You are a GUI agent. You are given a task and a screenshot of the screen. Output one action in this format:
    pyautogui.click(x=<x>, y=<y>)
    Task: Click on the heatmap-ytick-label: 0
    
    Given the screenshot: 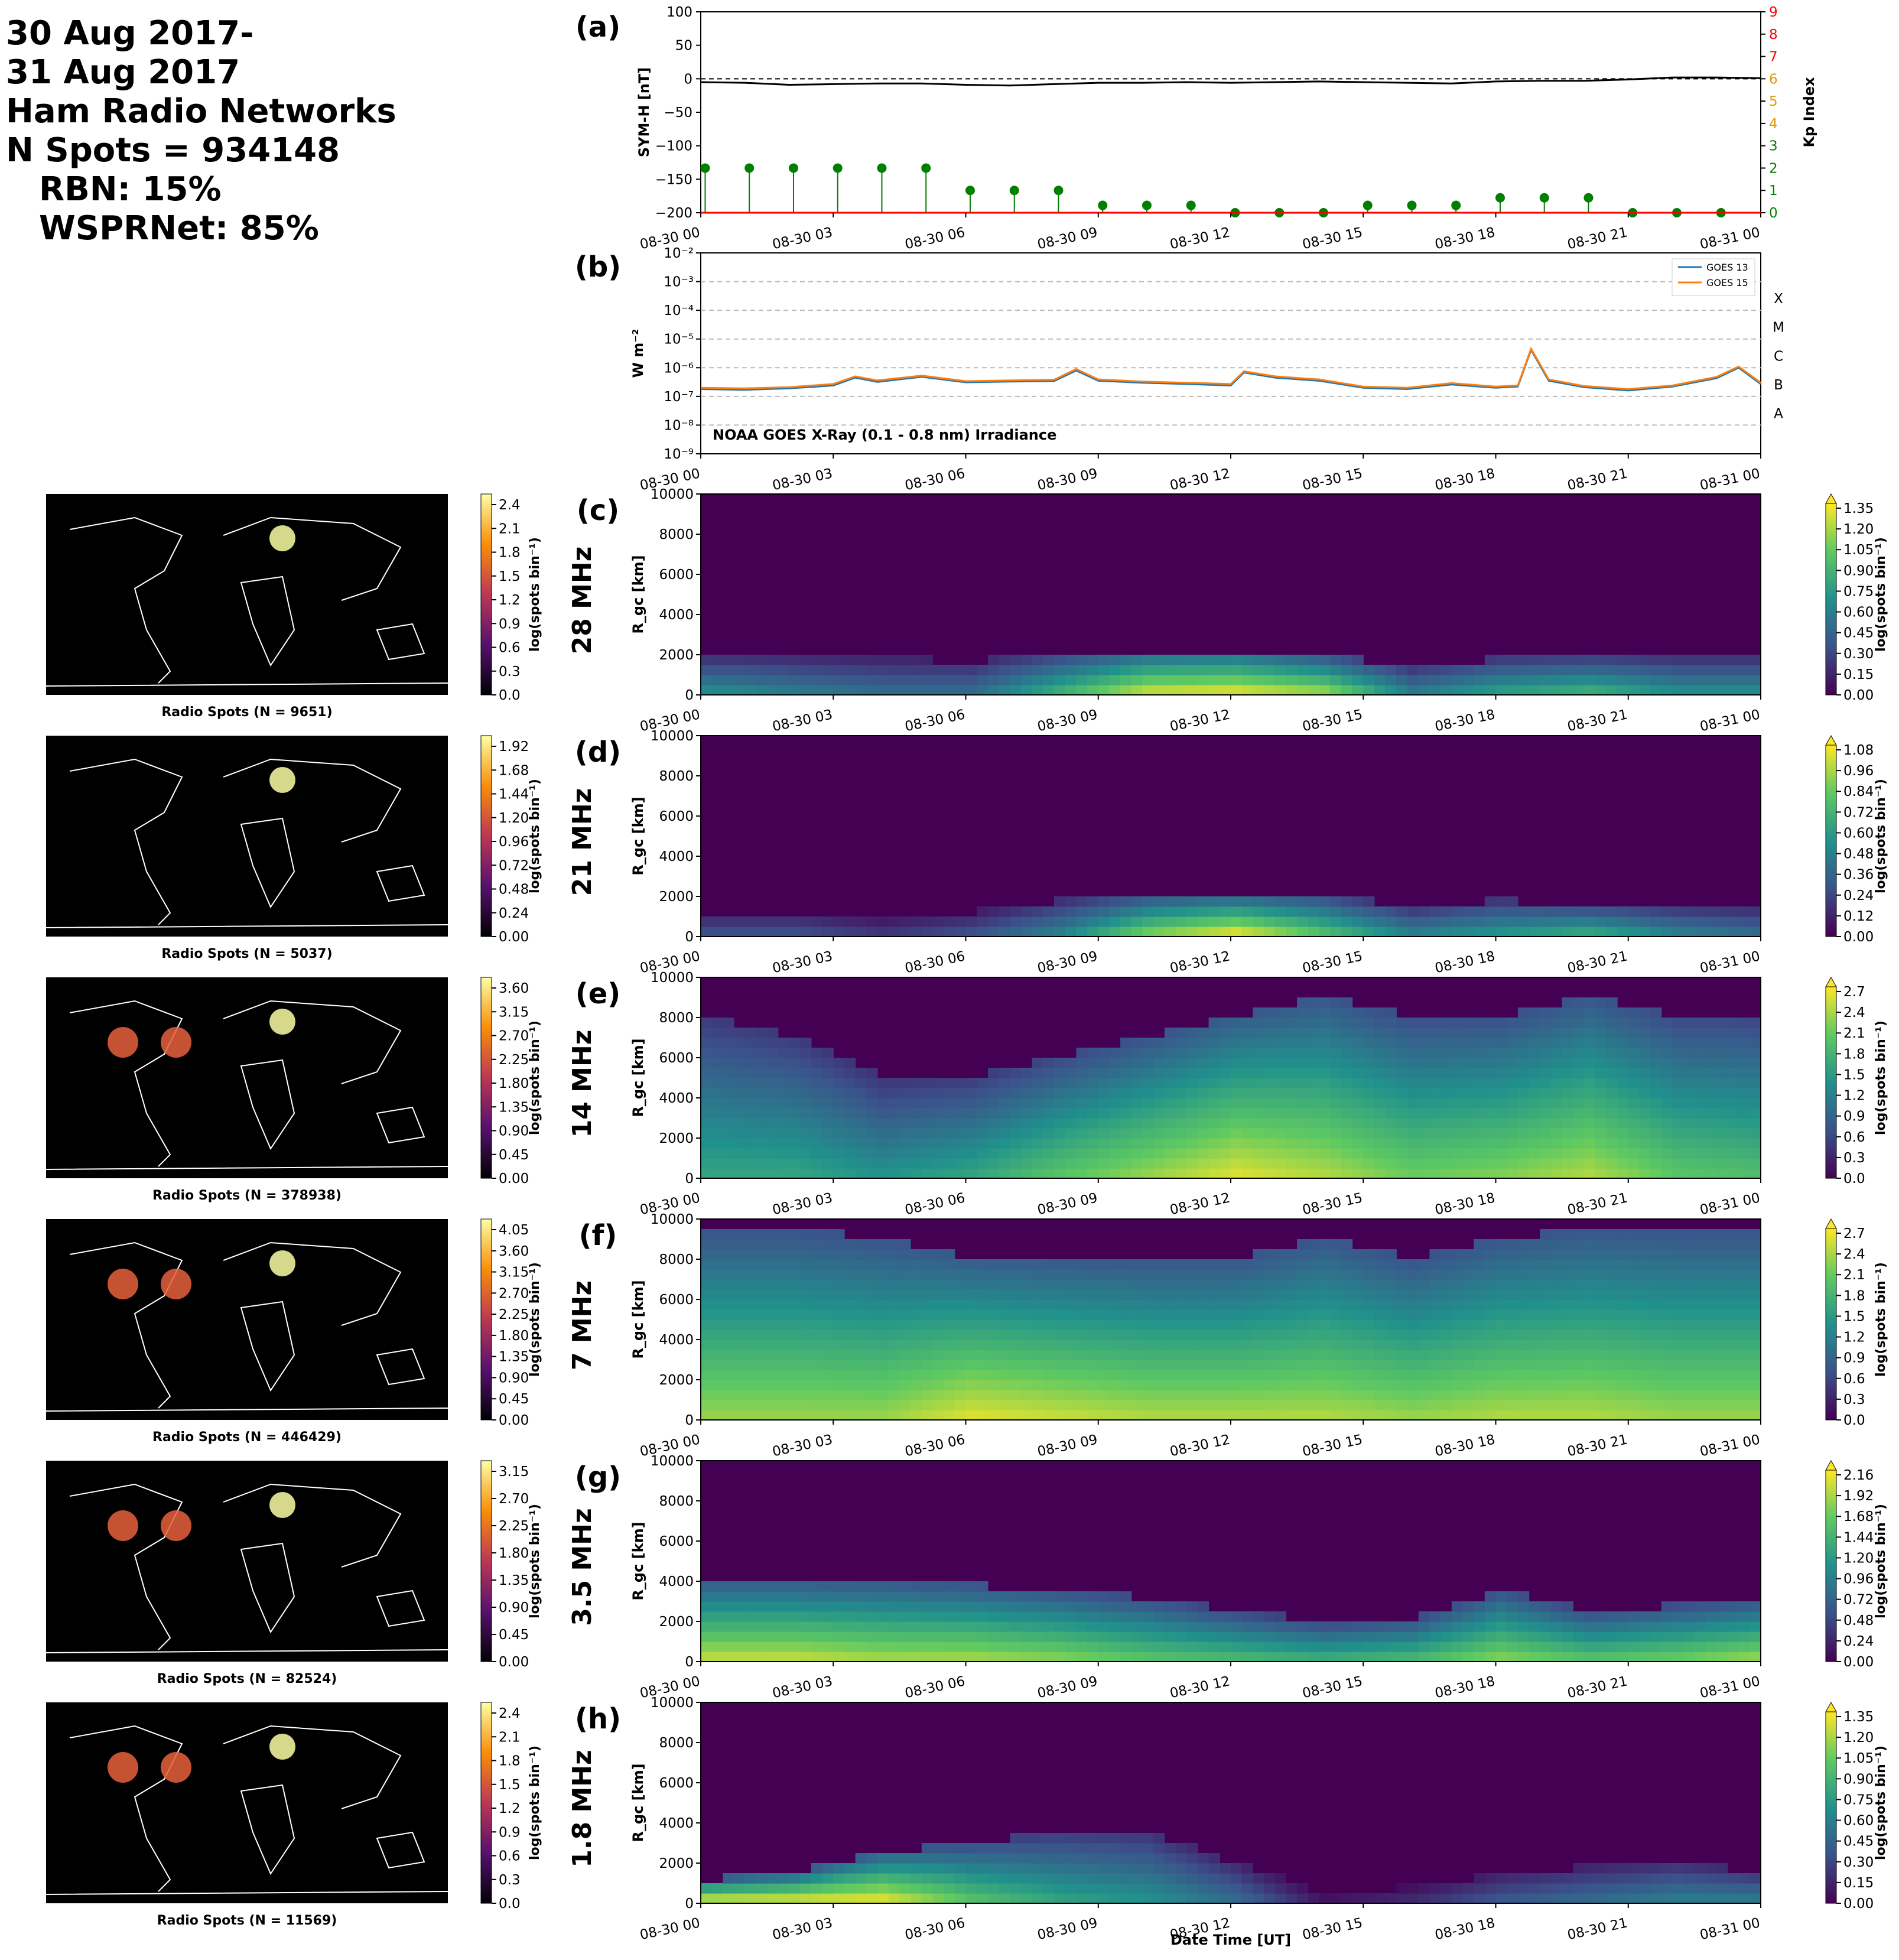 What is the action you would take?
    pyautogui.click(x=689, y=1420)
    